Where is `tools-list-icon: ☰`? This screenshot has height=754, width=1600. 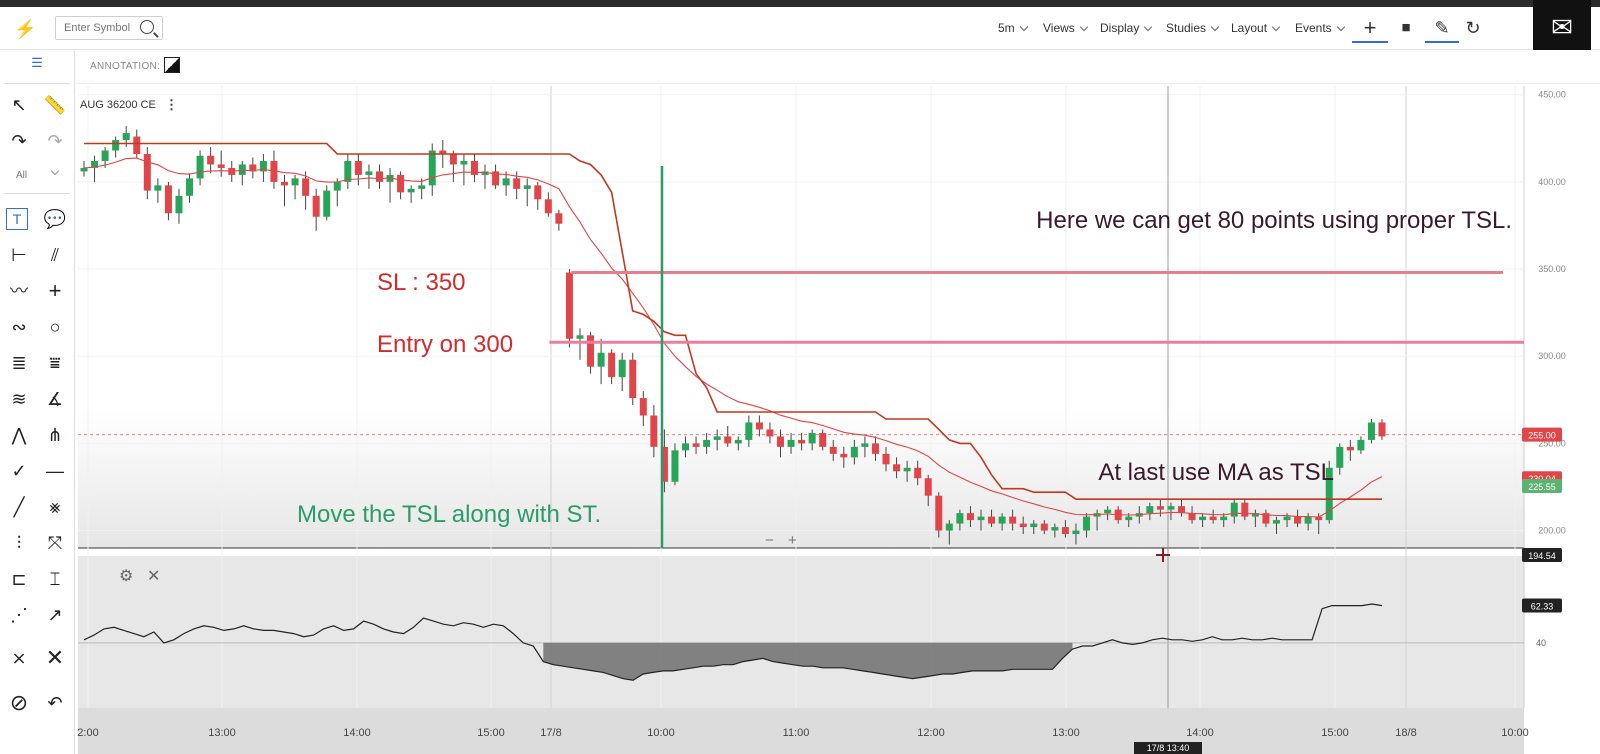
tools-list-icon: ☰ is located at coordinates (37, 62).